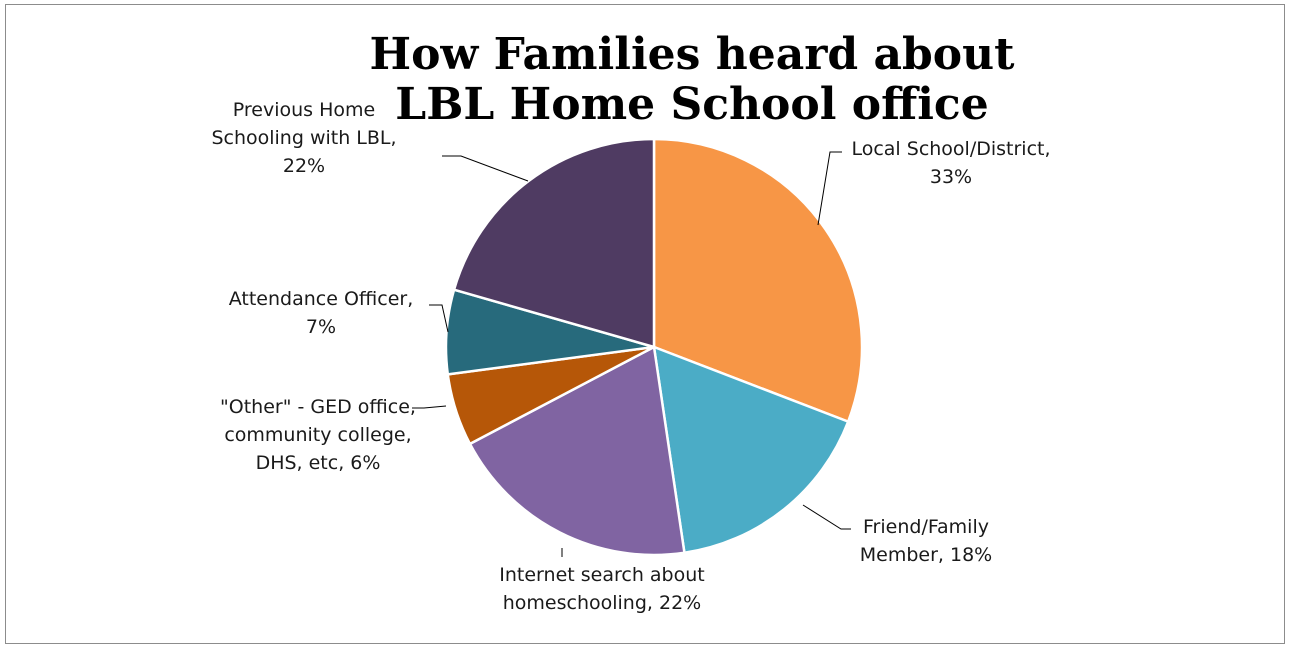 The width and height of the screenshot is (1292, 645). I want to click on data-label-2-line-1: Friend/Family, so click(926, 527).